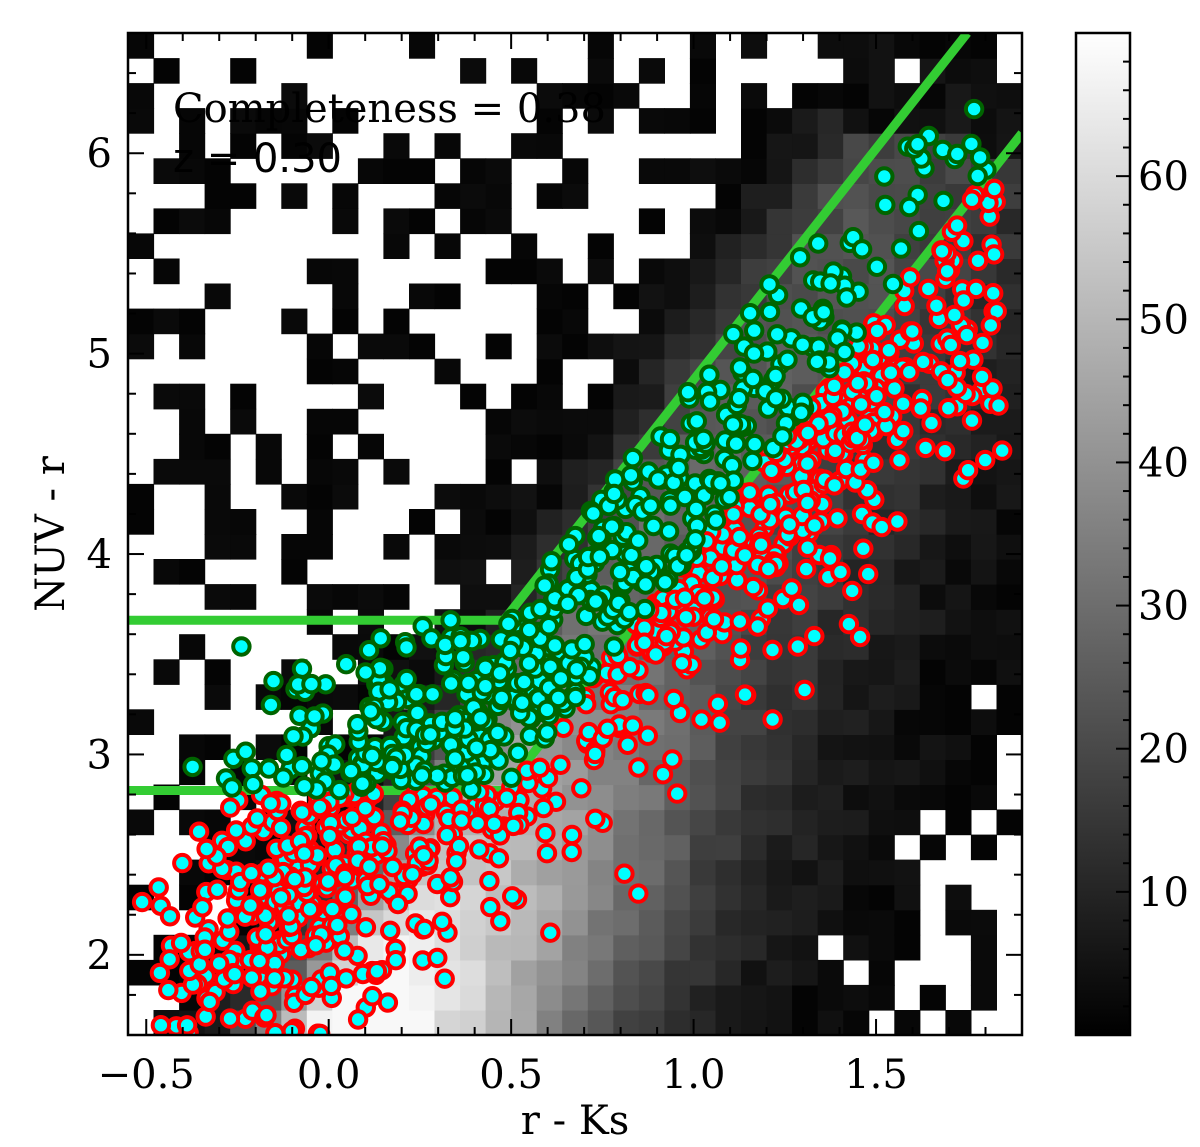 The height and width of the screenshot is (1147, 1200). Describe the element at coordinates (1163, 607) in the screenshot. I see `colorbar-tick-label: 30` at that location.